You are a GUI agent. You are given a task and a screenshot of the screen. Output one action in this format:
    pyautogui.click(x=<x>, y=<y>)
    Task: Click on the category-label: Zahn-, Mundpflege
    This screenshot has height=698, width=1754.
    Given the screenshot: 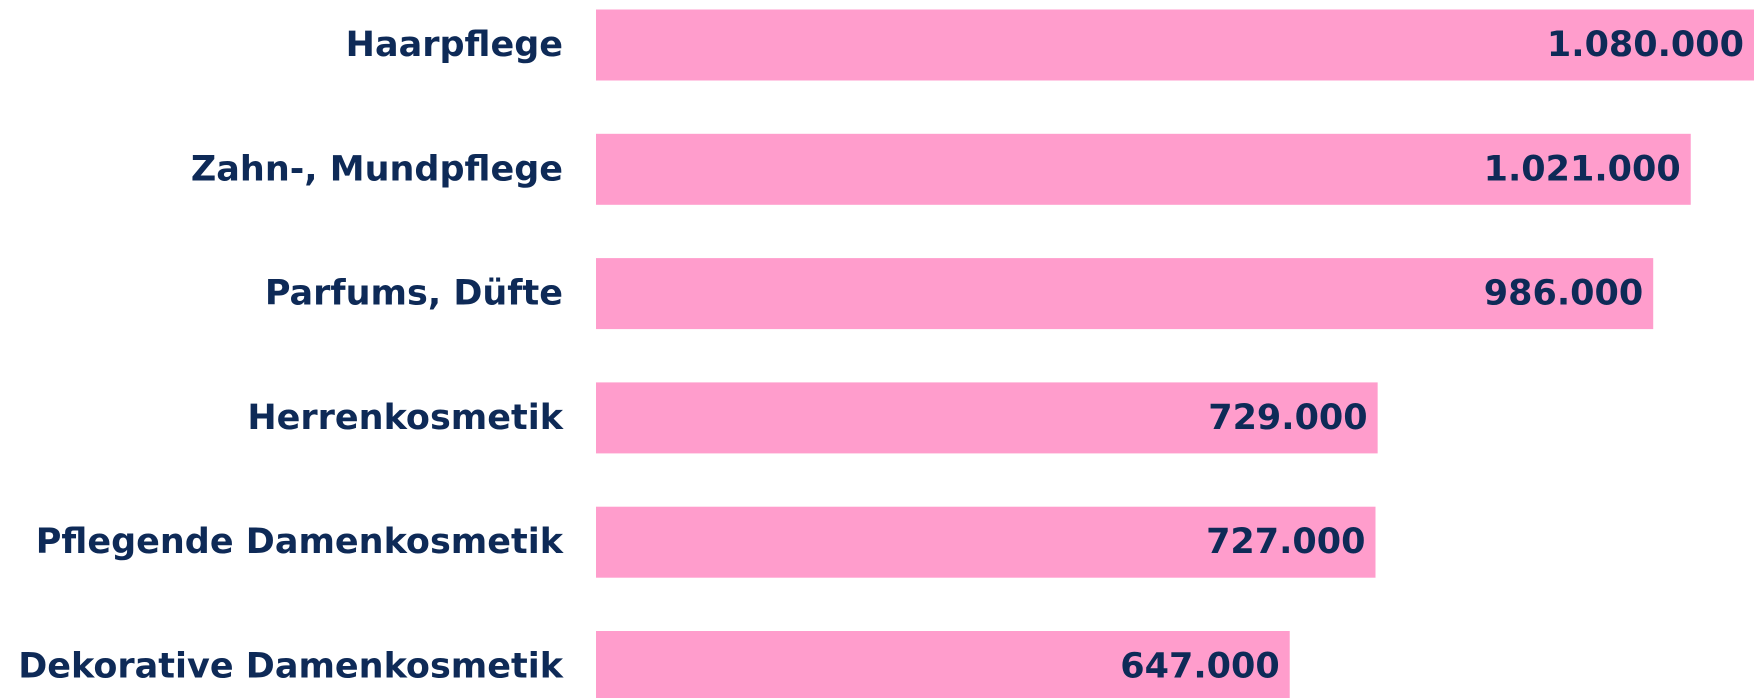 What is the action you would take?
    pyautogui.click(x=377, y=169)
    